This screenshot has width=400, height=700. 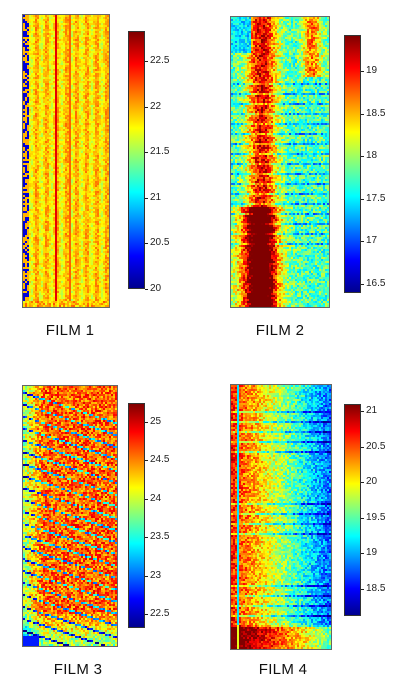 What do you see at coordinates (155, 106) in the screenshot?
I see `colorbar-tick-label: 22` at bounding box center [155, 106].